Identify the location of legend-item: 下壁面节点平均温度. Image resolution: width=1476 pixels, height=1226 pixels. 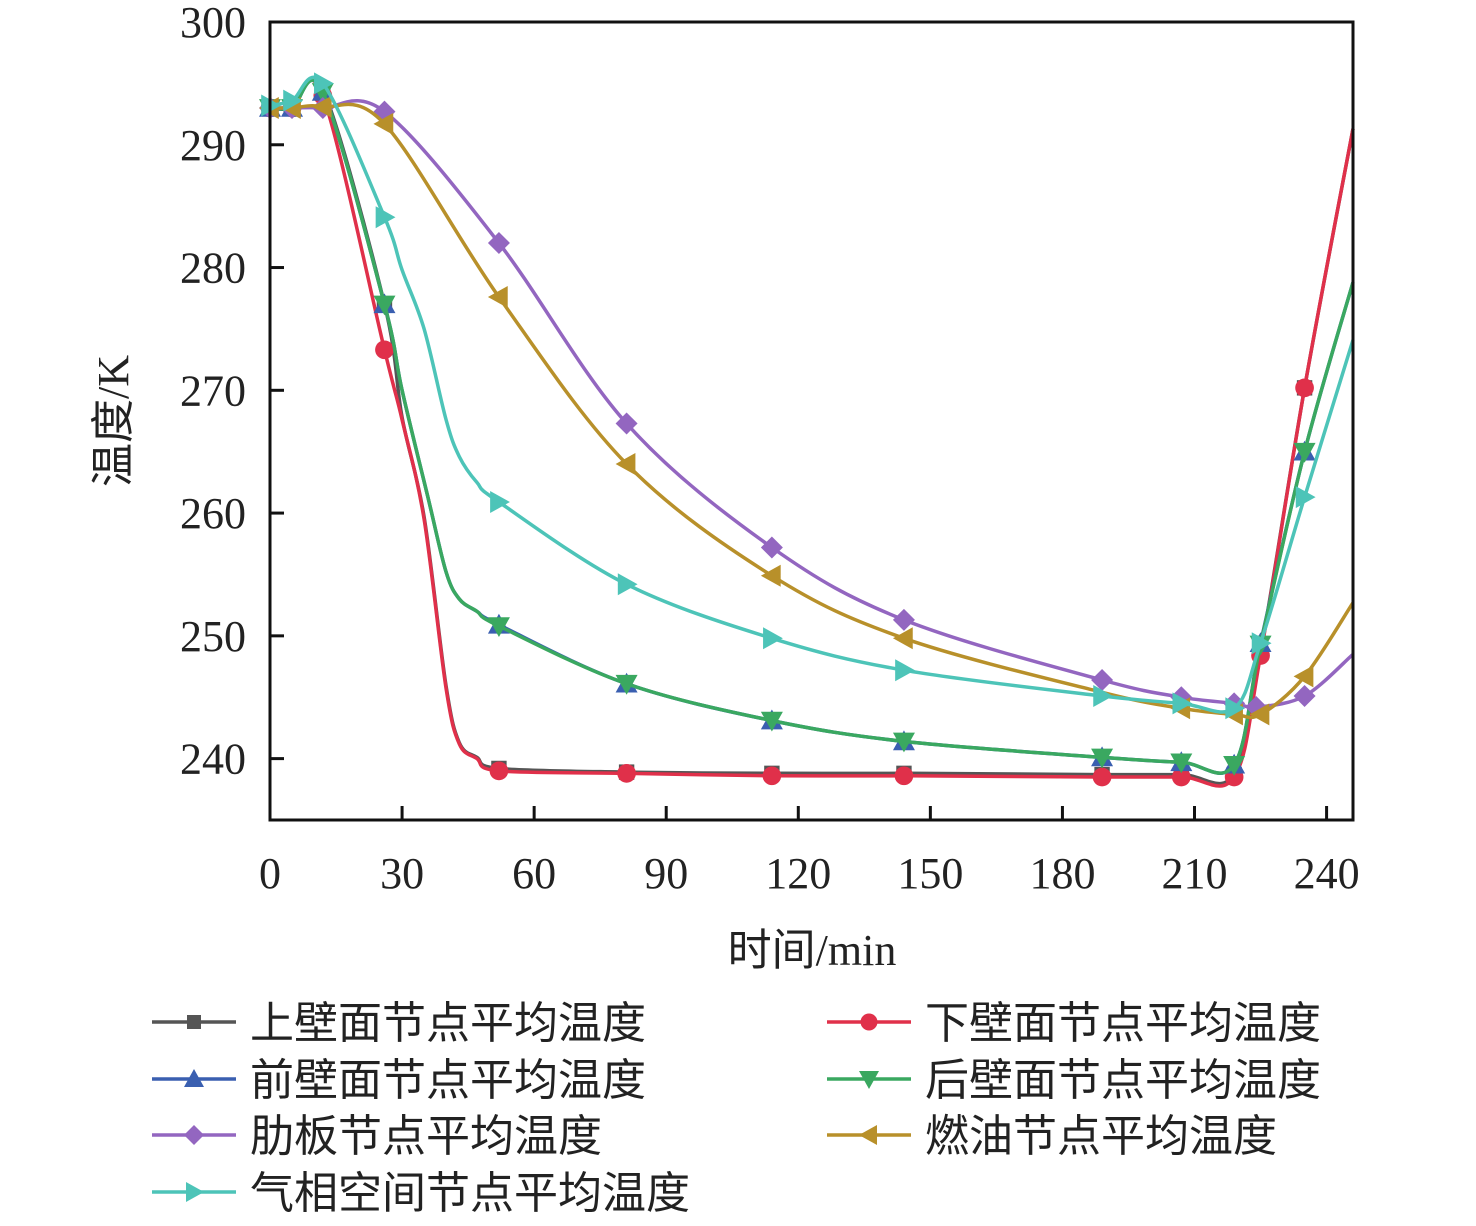
(1074, 1023).